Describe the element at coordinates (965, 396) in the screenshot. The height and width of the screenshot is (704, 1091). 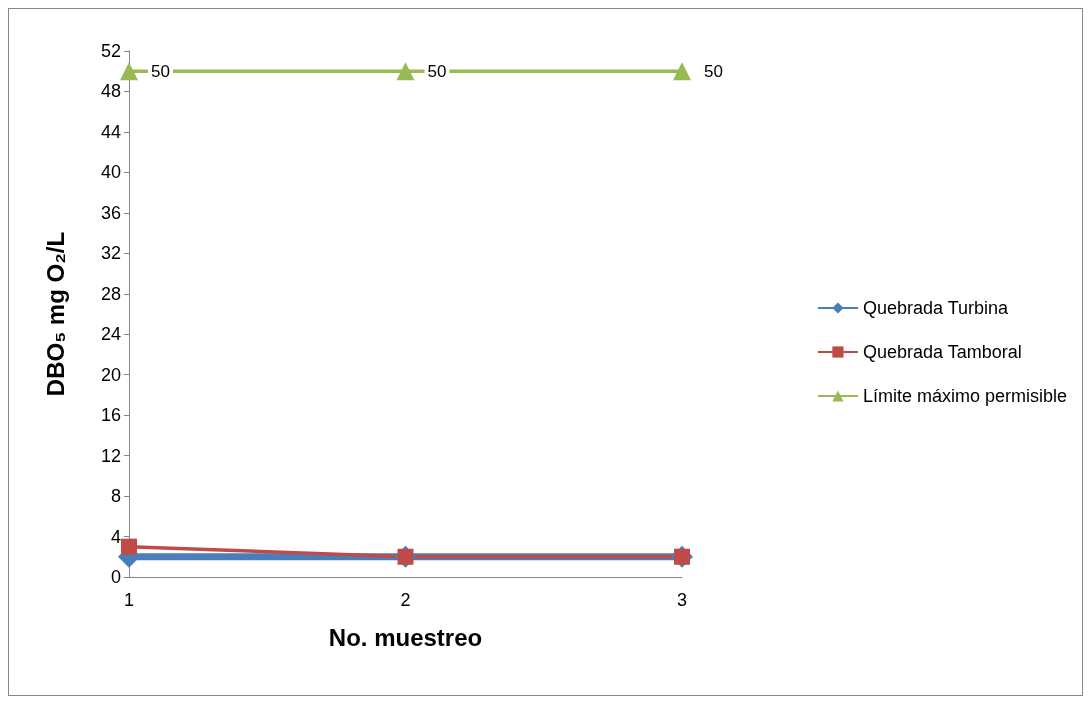
I see `legend-label: Límite máximo permisible` at that location.